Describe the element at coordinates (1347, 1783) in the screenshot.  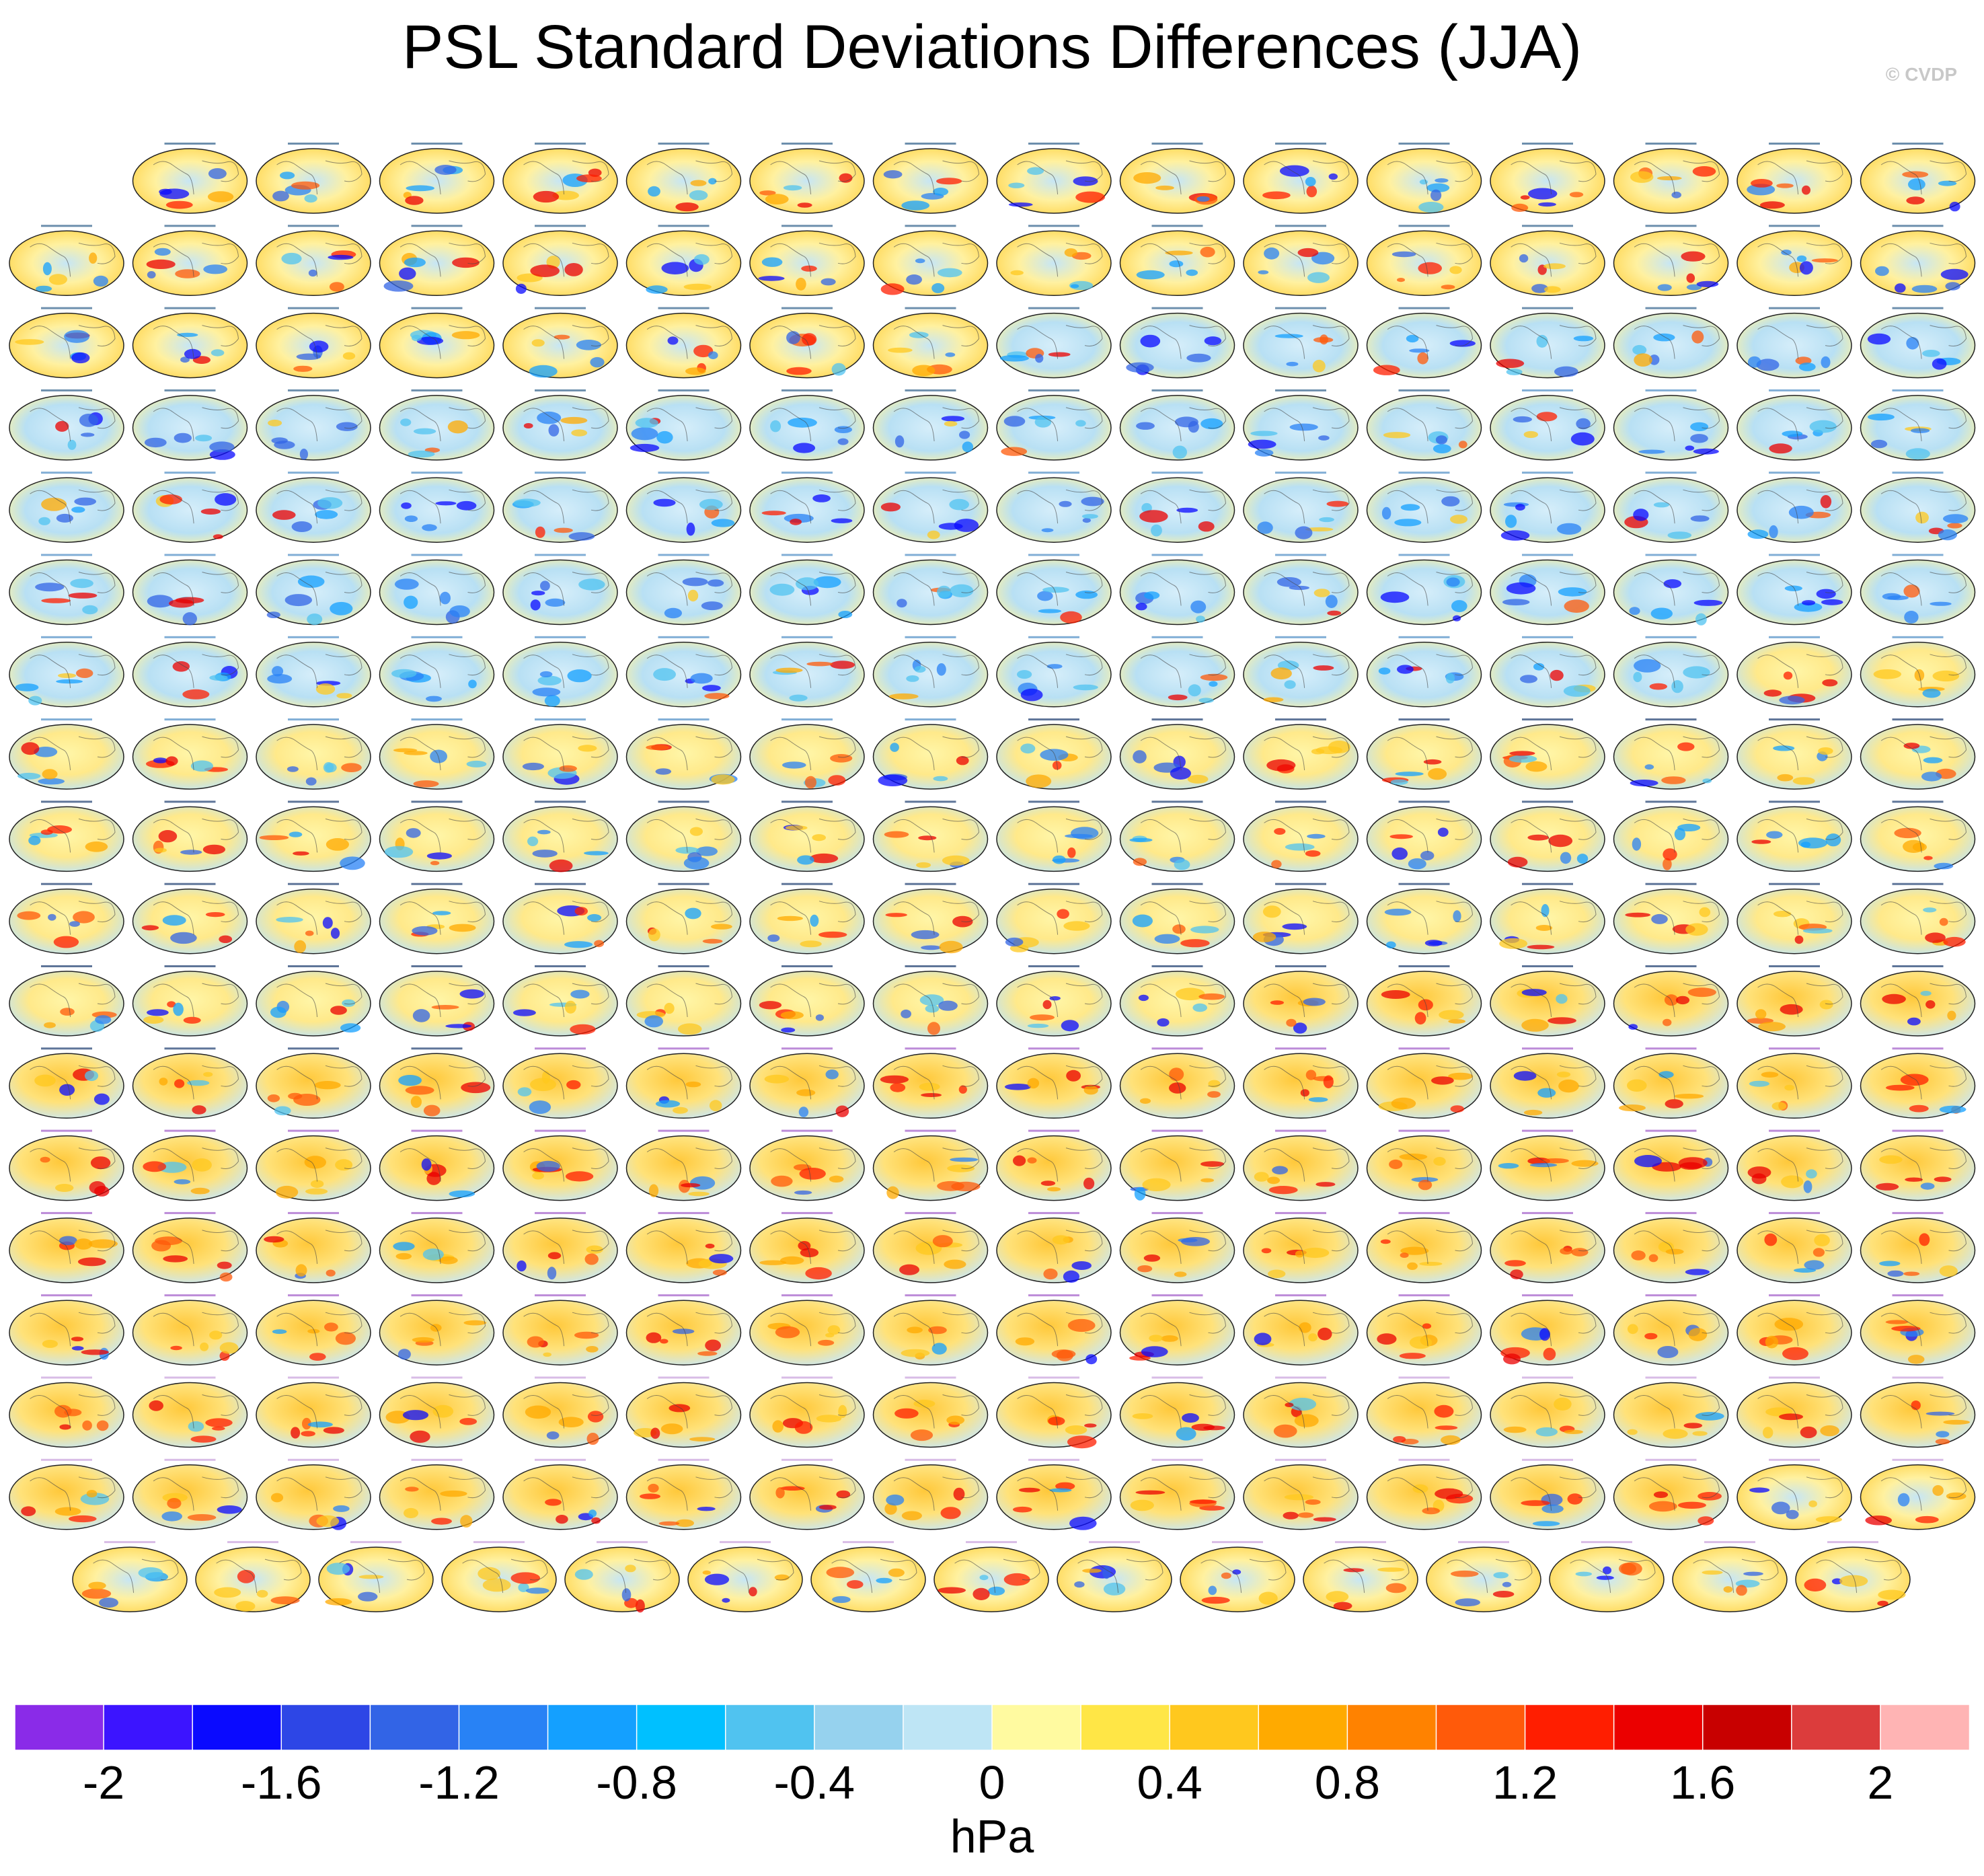
I see `colorbar-tick-label: 0.8` at that location.